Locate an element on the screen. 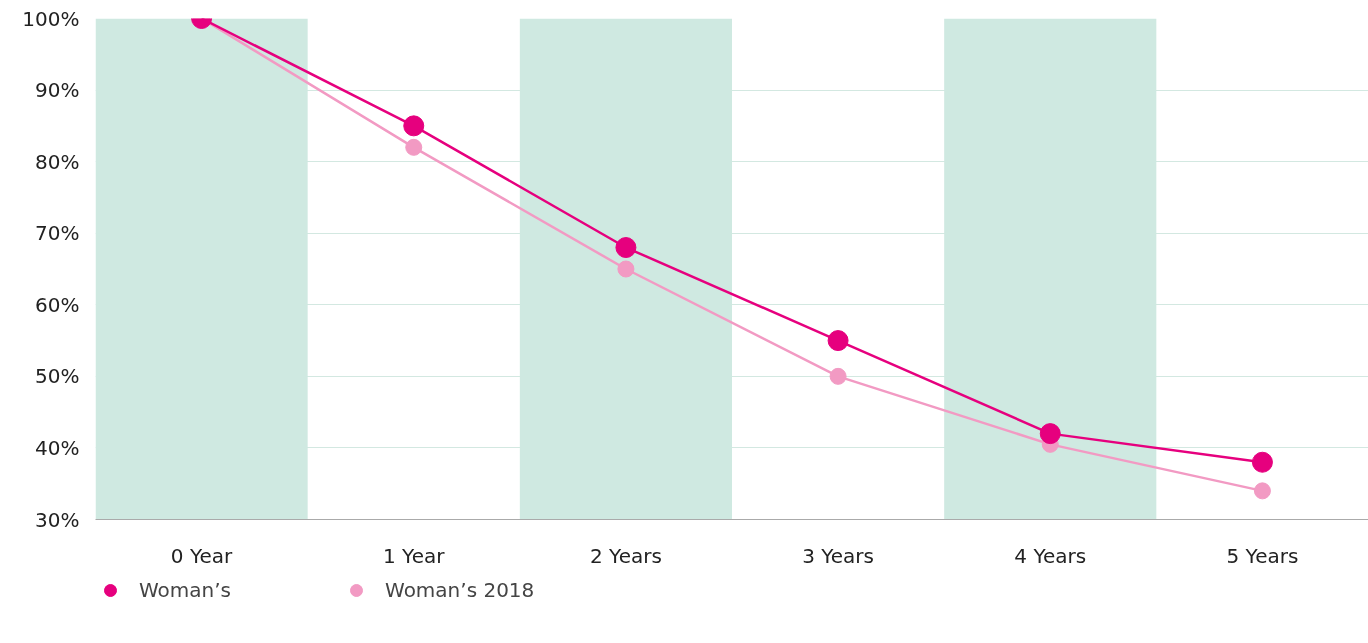 The image size is (1368, 643). x-tick-label: 1 Year is located at coordinates (414, 555).